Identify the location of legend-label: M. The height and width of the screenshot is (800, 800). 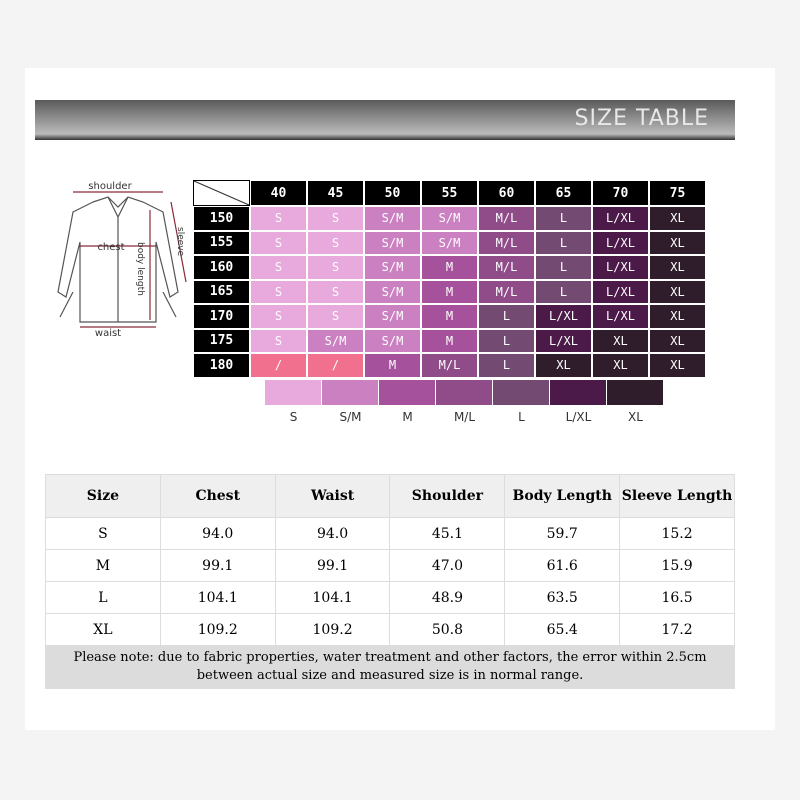
(407, 417).